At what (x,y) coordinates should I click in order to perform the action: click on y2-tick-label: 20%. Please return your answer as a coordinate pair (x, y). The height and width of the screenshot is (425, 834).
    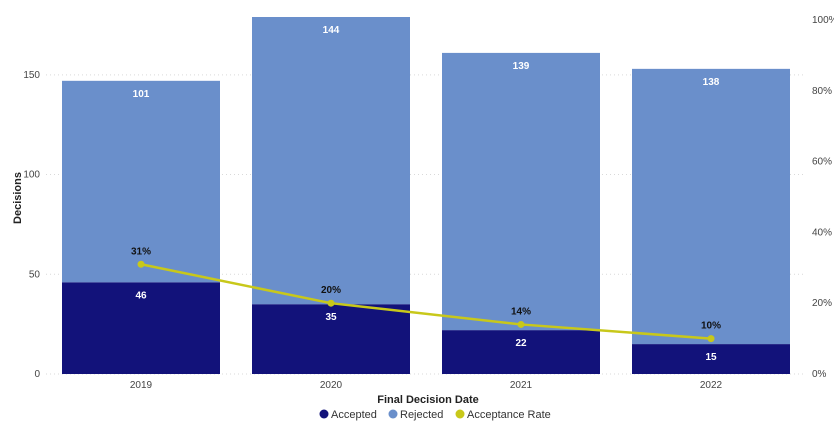
    Looking at the image, I should click on (822, 303).